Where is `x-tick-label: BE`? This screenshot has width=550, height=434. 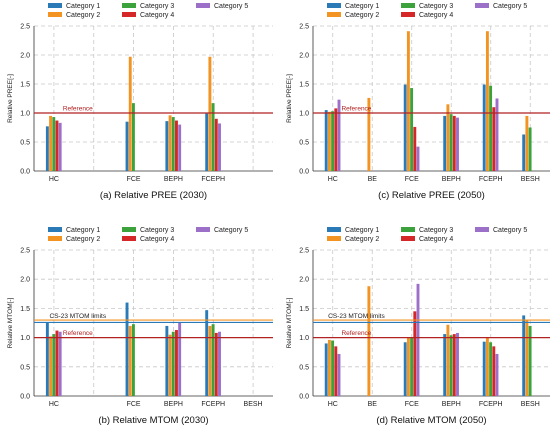
x-tick-label: BE is located at coordinates (373, 404).